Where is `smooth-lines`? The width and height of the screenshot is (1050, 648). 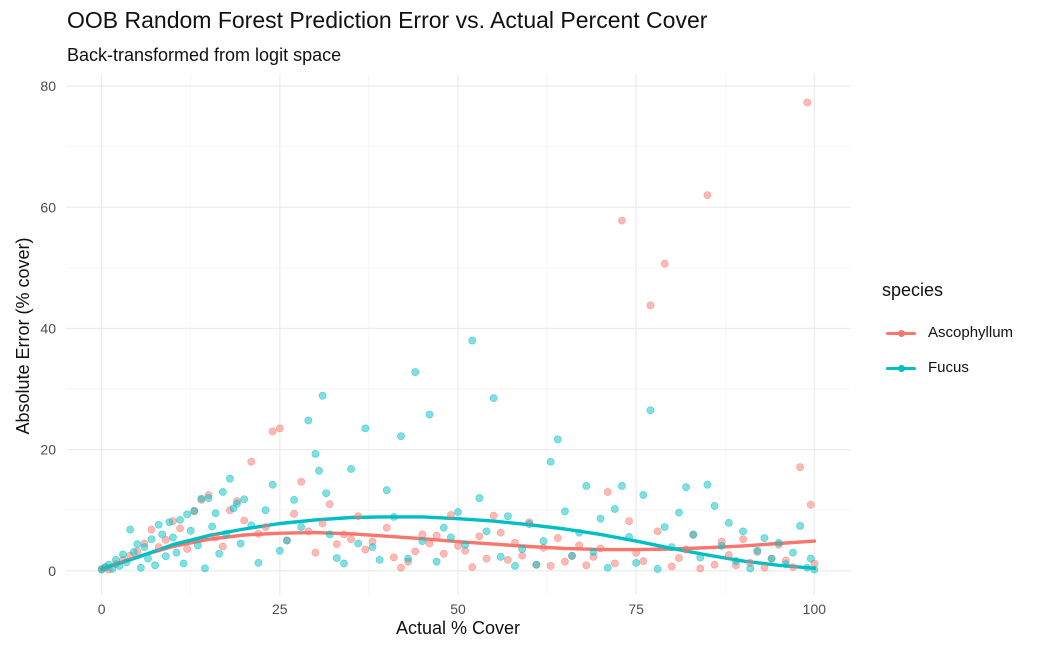 smooth-lines is located at coordinates (458, 543).